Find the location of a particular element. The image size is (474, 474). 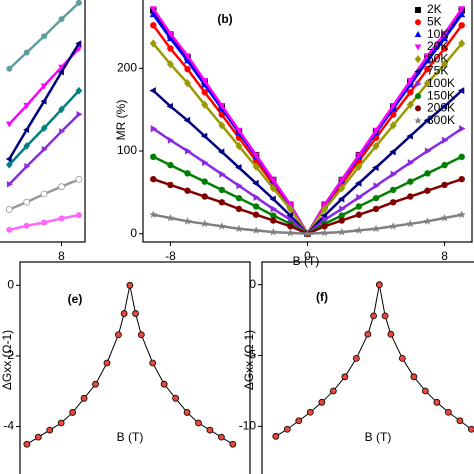

legend-label: 200K is located at coordinates (441, 108).